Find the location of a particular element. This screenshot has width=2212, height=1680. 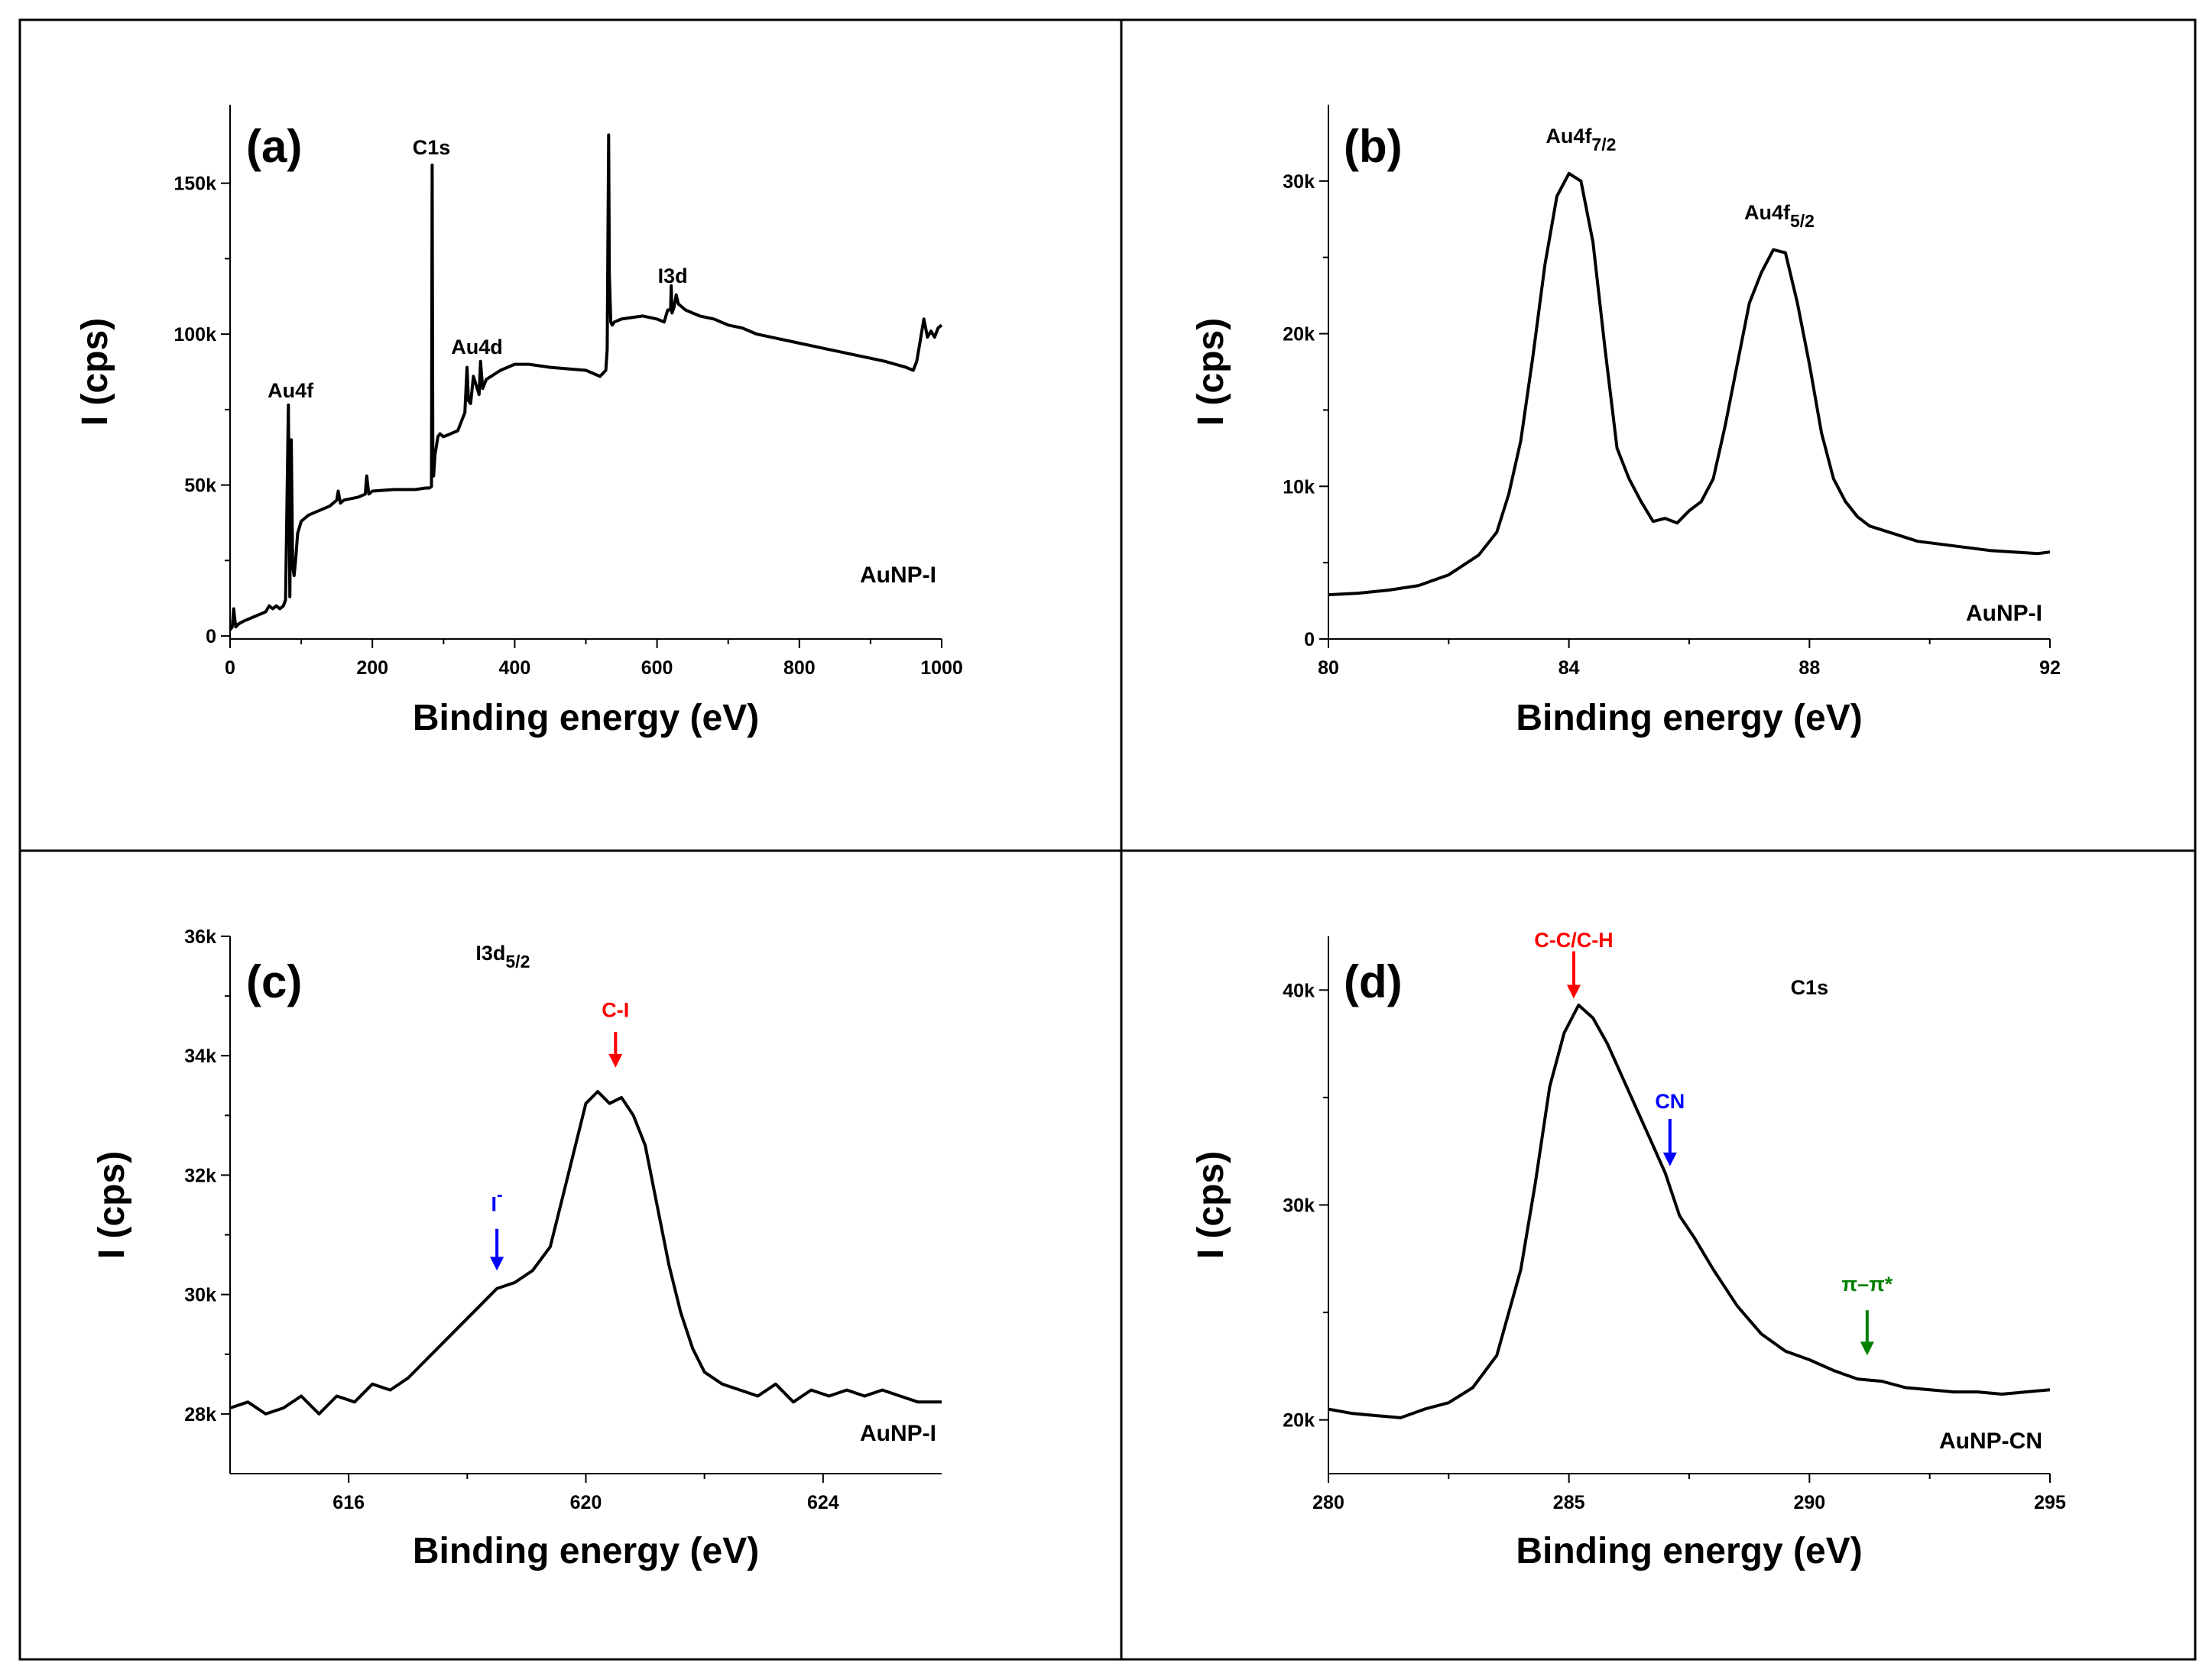

y-tick-label: 36k is located at coordinates (200, 937).